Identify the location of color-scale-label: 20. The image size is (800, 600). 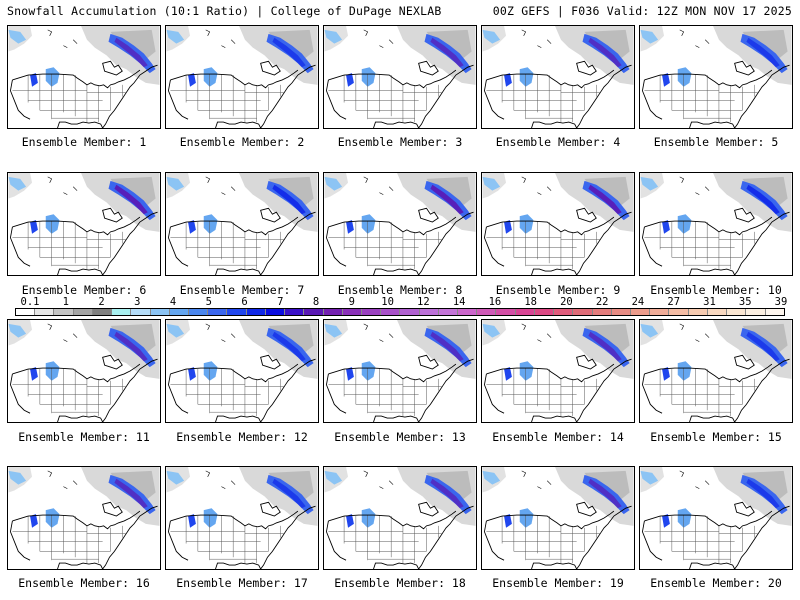
(566, 302).